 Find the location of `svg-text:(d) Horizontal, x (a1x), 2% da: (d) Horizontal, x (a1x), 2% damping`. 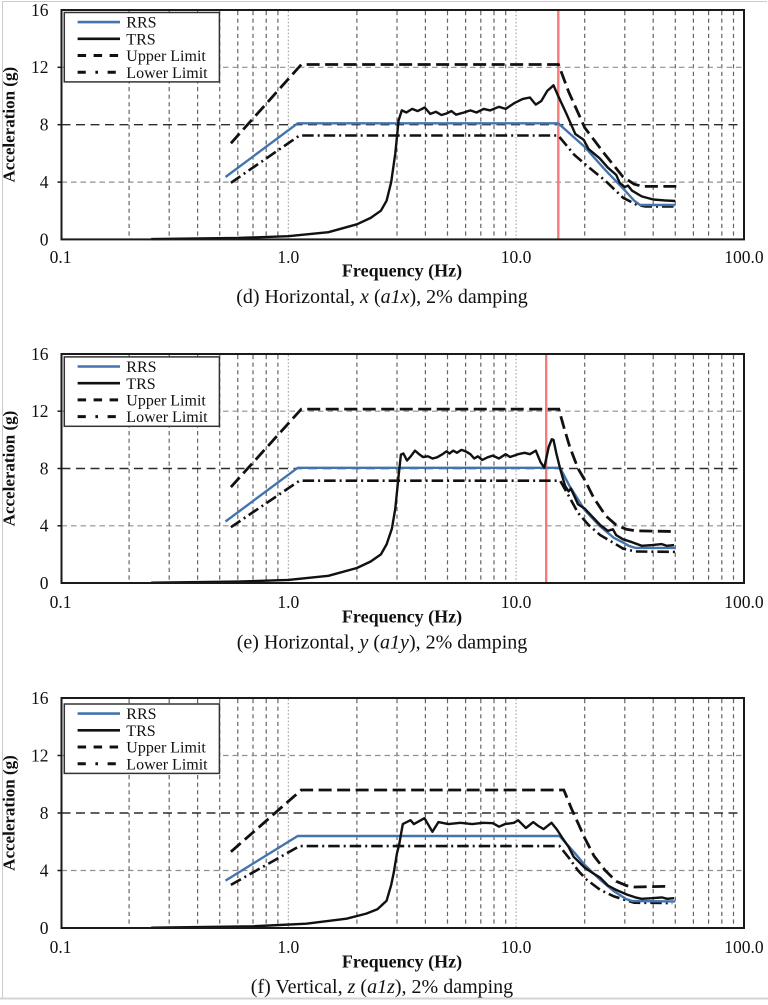

svg-text:(d) Horizontal, x (a1x), 2% da: (d) Horizontal, x (a1x), 2% damping is located at coordinates (382, 297).